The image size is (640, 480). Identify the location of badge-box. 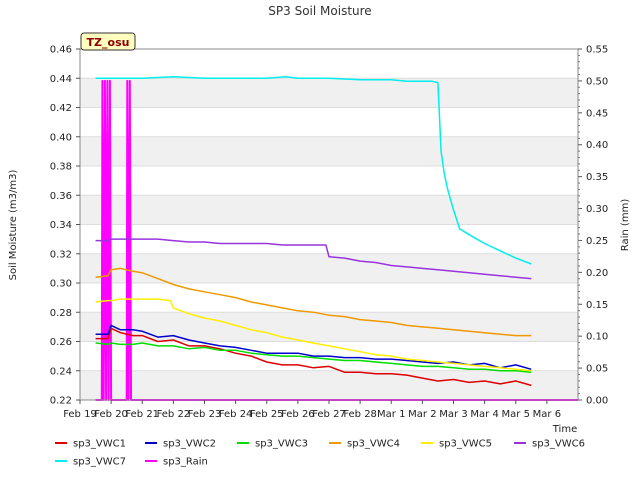
(108, 41).